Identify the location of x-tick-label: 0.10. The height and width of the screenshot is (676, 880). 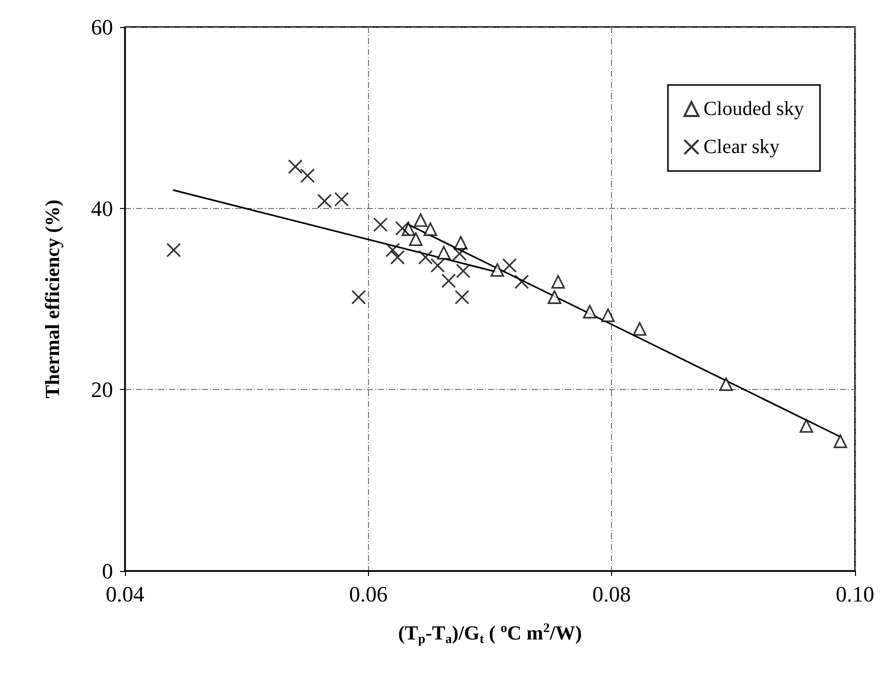
(855, 594).